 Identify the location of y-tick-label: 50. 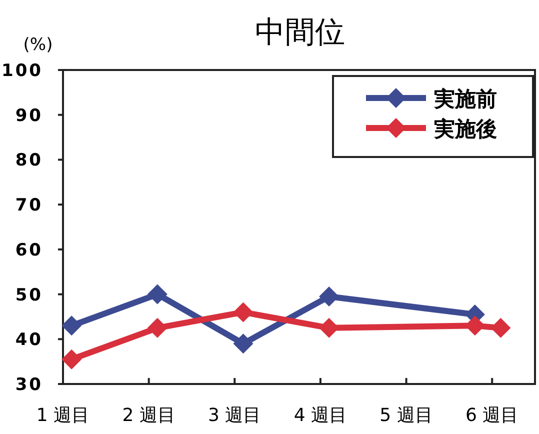
(29, 295).